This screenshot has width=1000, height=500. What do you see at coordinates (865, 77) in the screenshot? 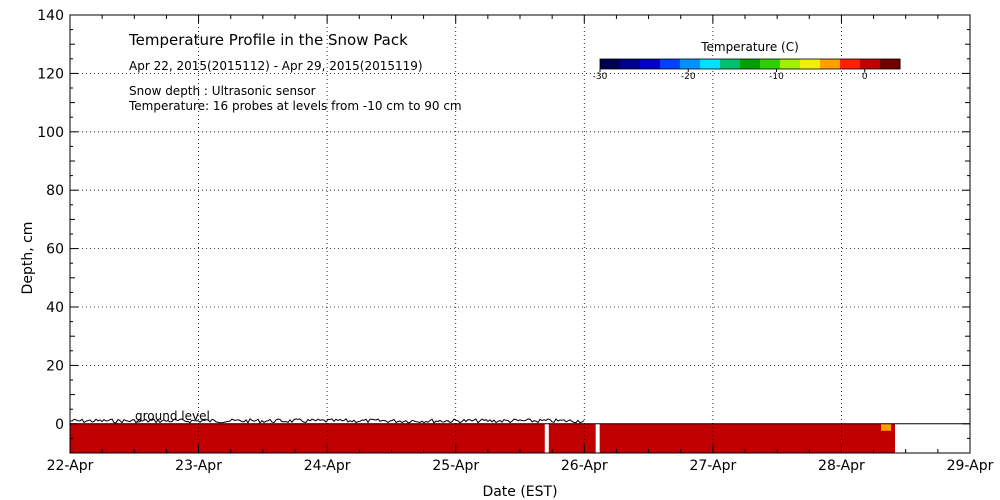
I see `colorbar-tick-label: 0` at bounding box center [865, 77].